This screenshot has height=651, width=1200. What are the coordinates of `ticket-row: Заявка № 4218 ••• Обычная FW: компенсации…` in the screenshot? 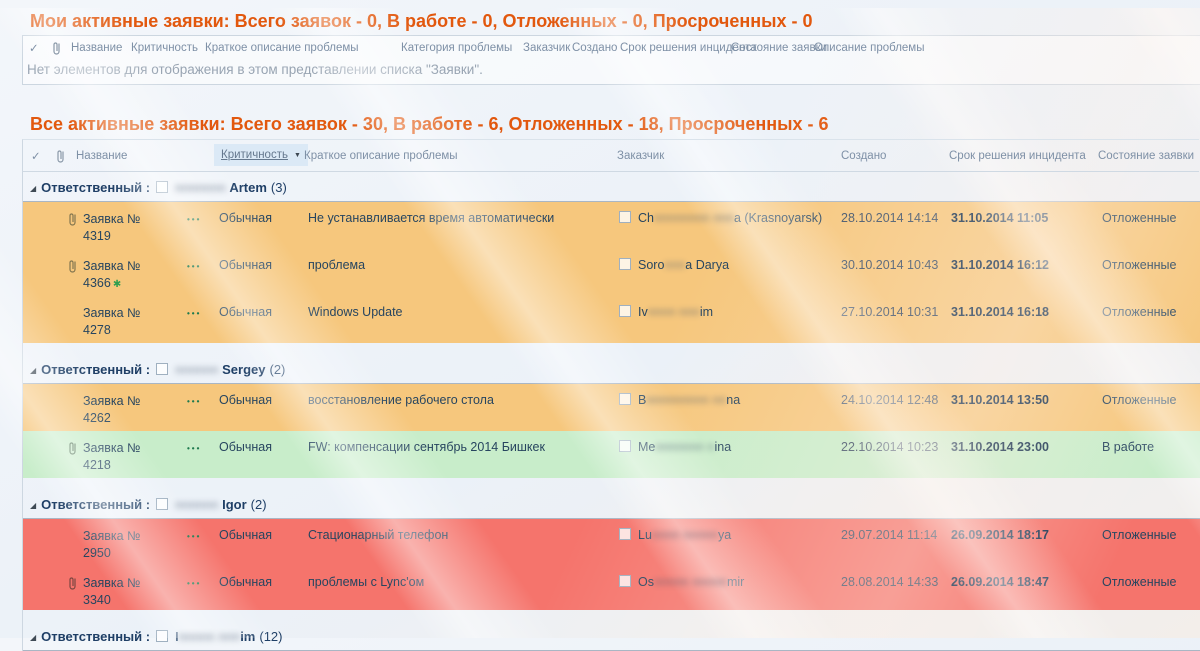 It's located at (611, 454).